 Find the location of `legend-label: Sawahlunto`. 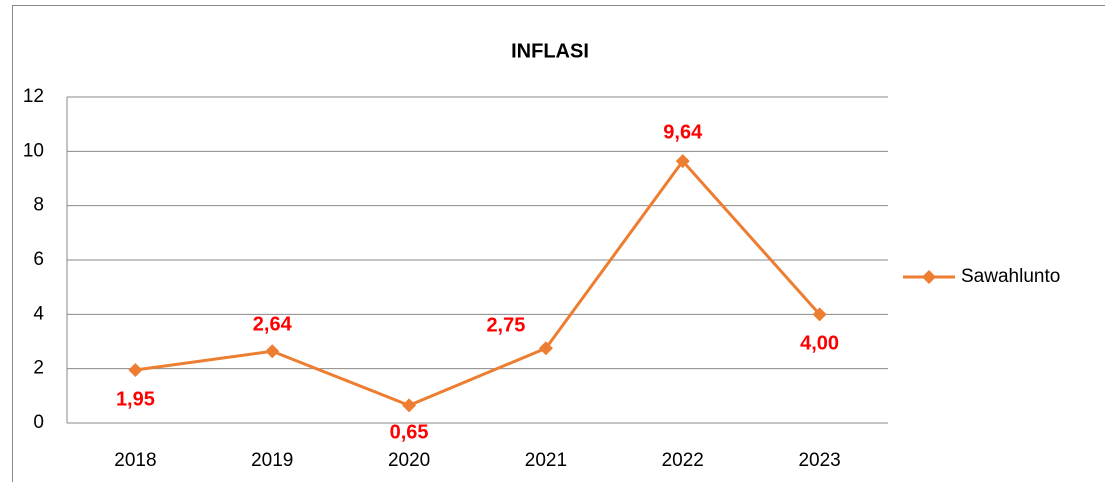

legend-label: Sawahlunto is located at coordinates (1010, 276).